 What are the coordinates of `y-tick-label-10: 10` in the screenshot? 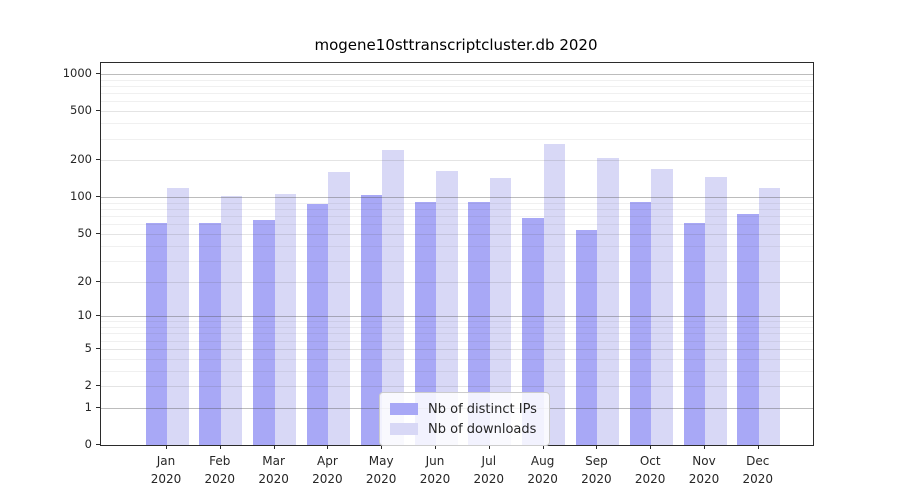 It's located at (84, 315).